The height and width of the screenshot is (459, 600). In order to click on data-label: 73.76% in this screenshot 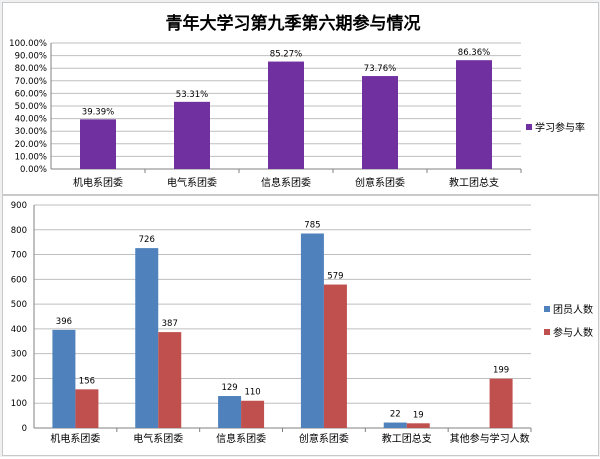, I will do `click(380, 69)`.